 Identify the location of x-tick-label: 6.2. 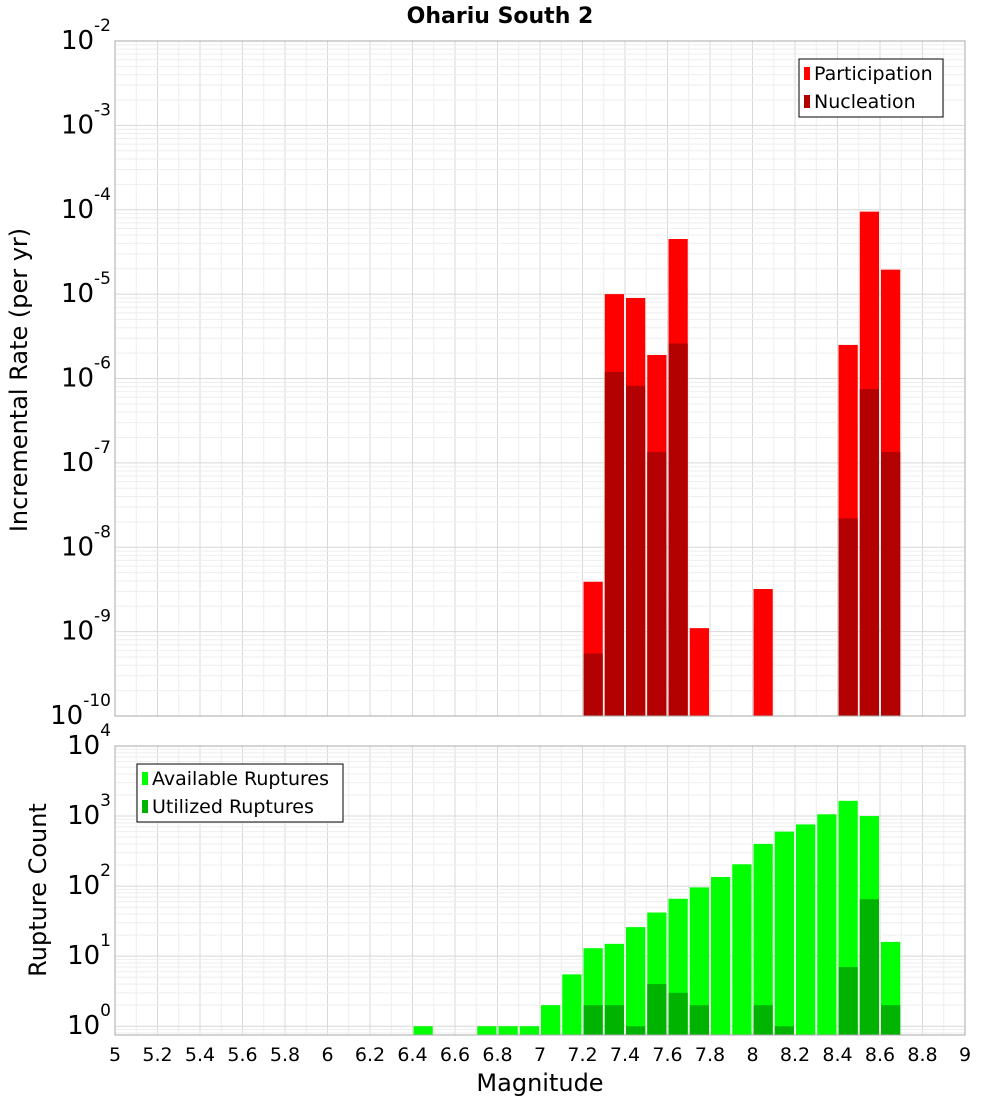
(370, 1055).